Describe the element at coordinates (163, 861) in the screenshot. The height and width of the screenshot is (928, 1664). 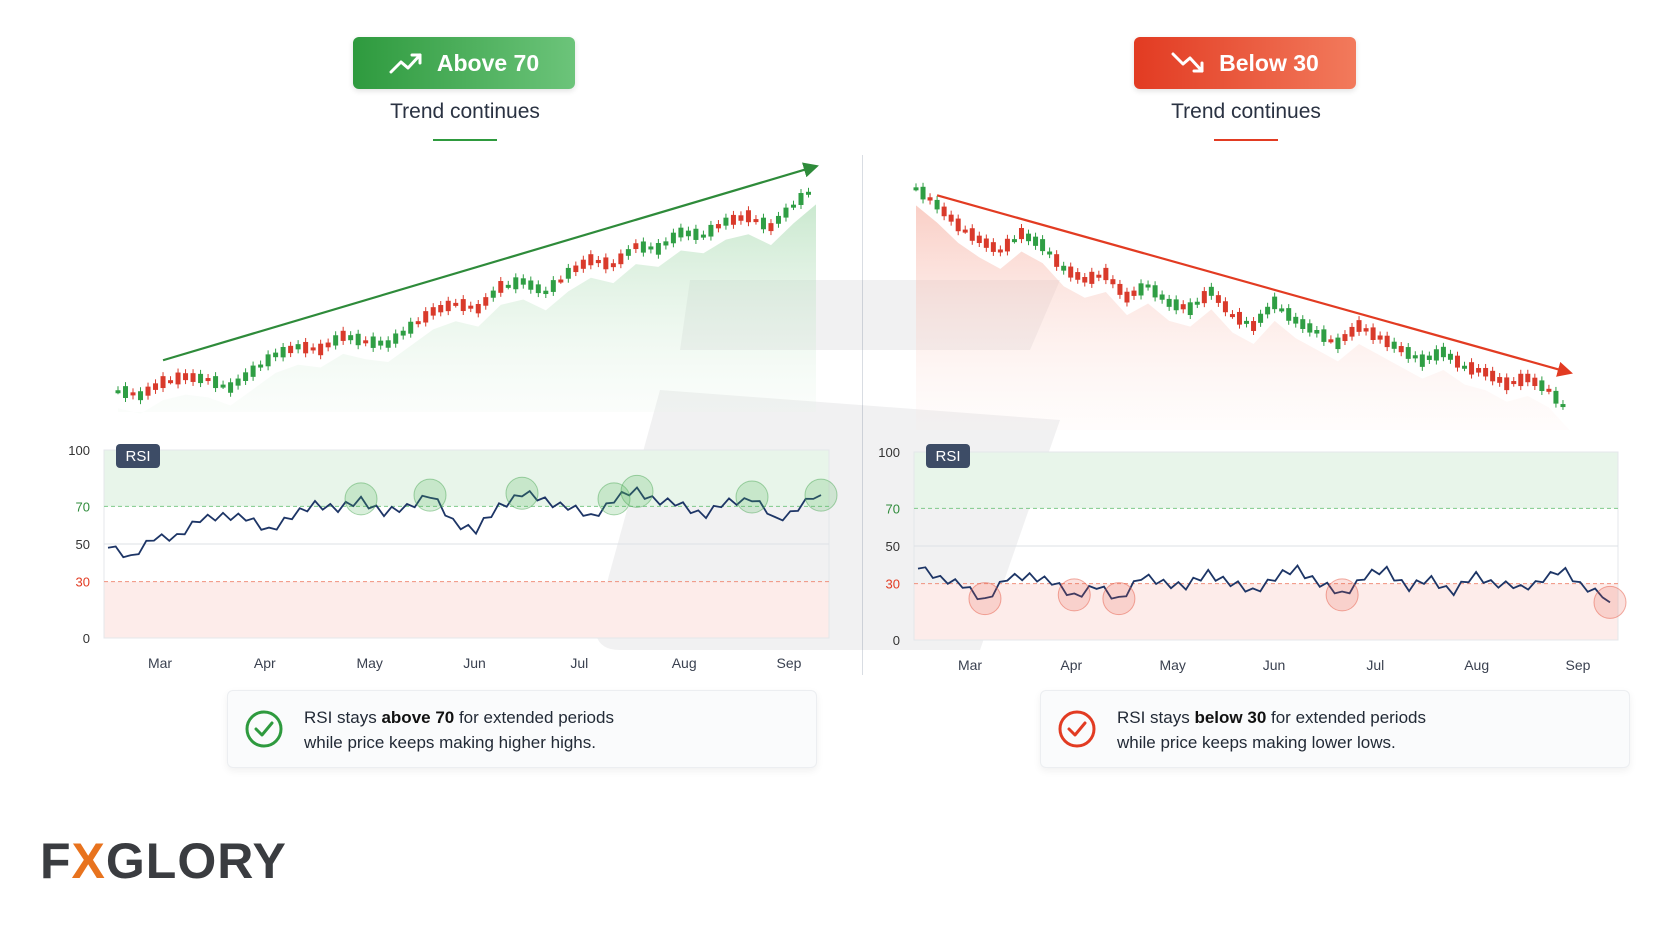
I see `brand-logo: FXGLORY` at that location.